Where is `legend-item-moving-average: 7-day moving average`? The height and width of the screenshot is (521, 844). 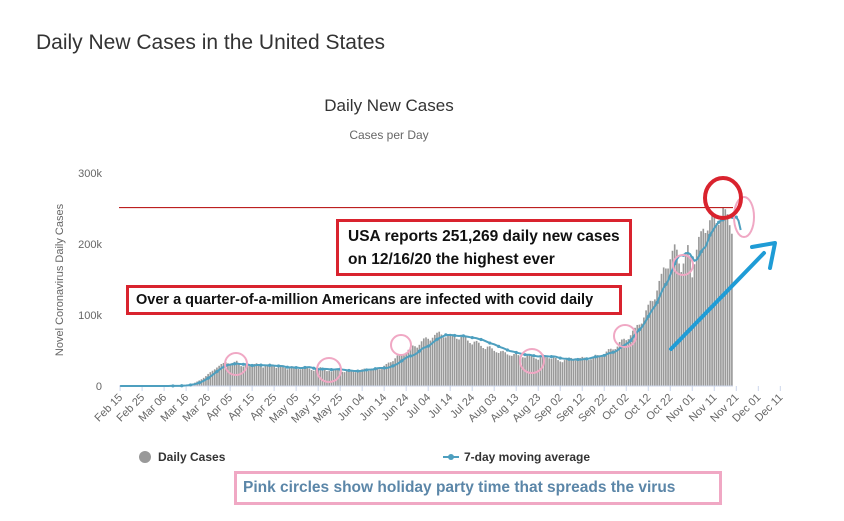 legend-item-moving-average: 7-day moving average is located at coordinates (516, 457).